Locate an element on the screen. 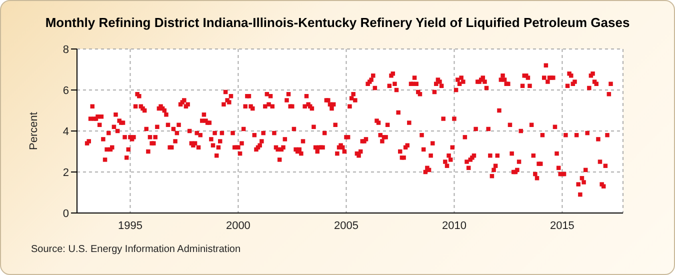 This screenshot has height=275, width=675. chart-title: Monthly Refining District Indiana-Illinois-Kentucky Refinery Yield of Liquified Petroleum Gases is located at coordinates (337, 22).